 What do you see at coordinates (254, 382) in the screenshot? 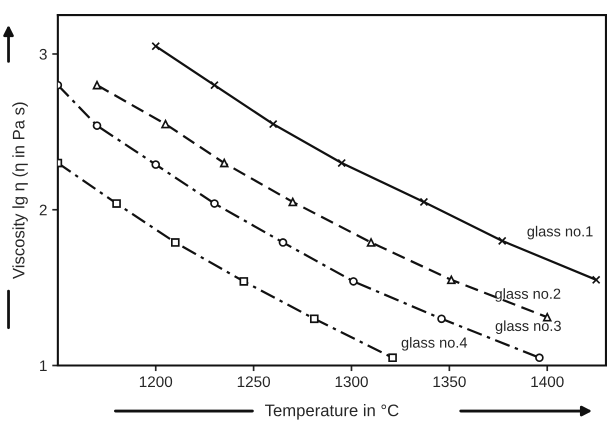
I see `x-tick-label: 1250` at bounding box center [254, 382].